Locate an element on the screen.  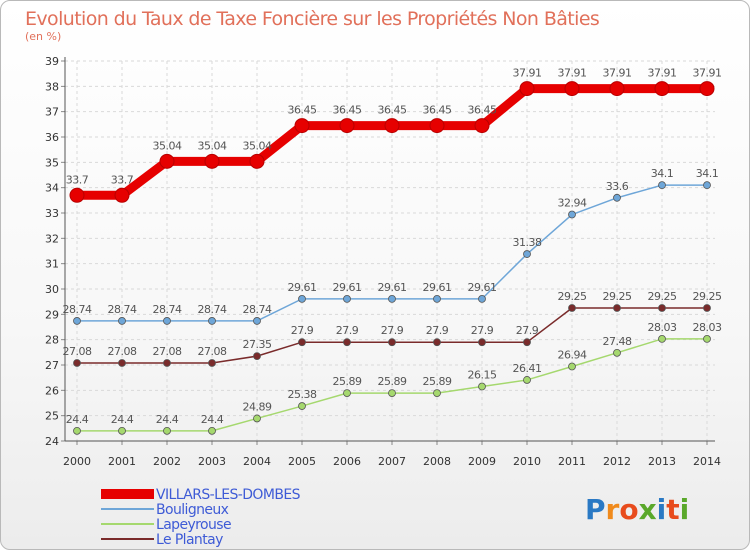
x-tick-label: 2009 is located at coordinates (482, 461).